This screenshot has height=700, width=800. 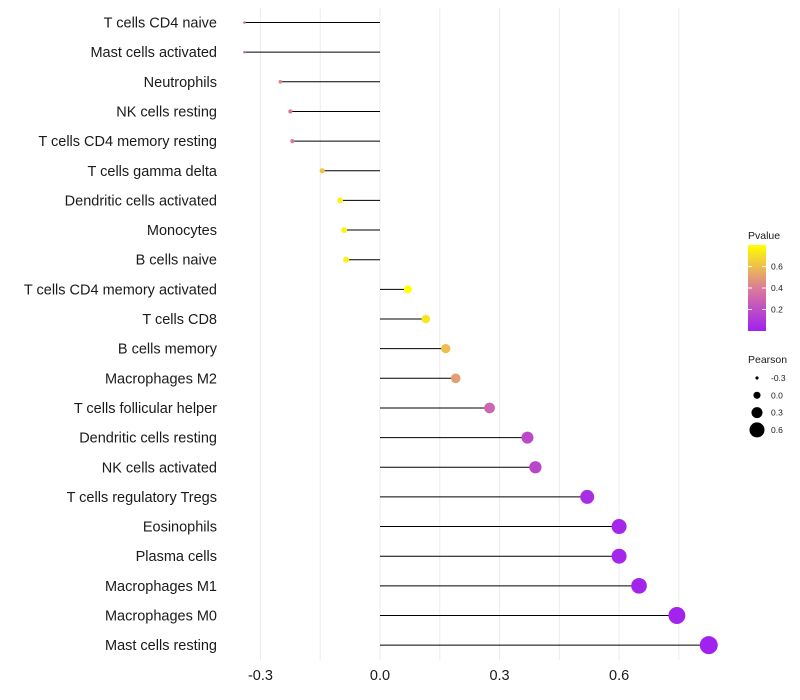 What do you see at coordinates (161, 587) in the screenshot?
I see `category-label: Macrophages M1` at bounding box center [161, 587].